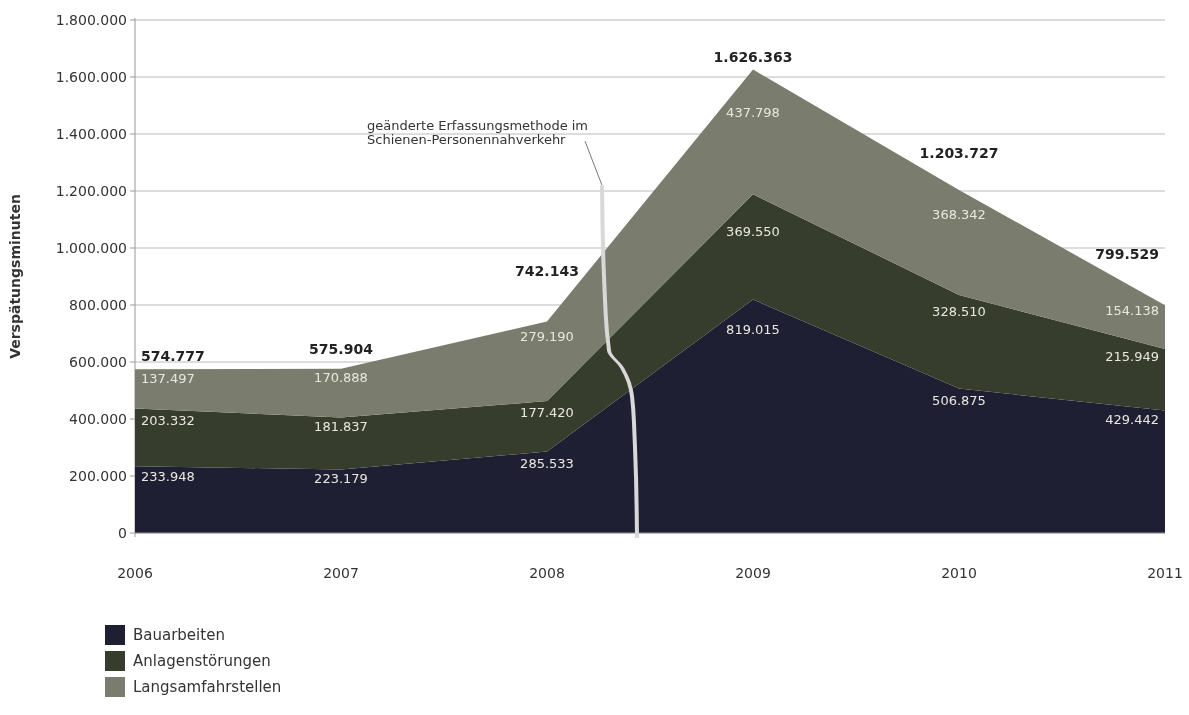 Image resolution: width=1189 pixels, height=715 pixels. Describe the element at coordinates (959, 153) in the screenshot. I see `total-label: 1.203.727` at that location.